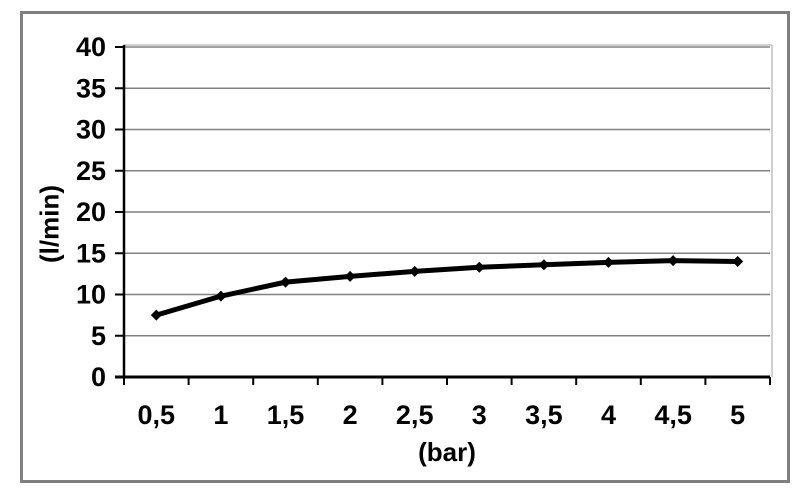  Describe the element at coordinates (737, 415) in the screenshot. I see `x-tick-label: 5` at that location.